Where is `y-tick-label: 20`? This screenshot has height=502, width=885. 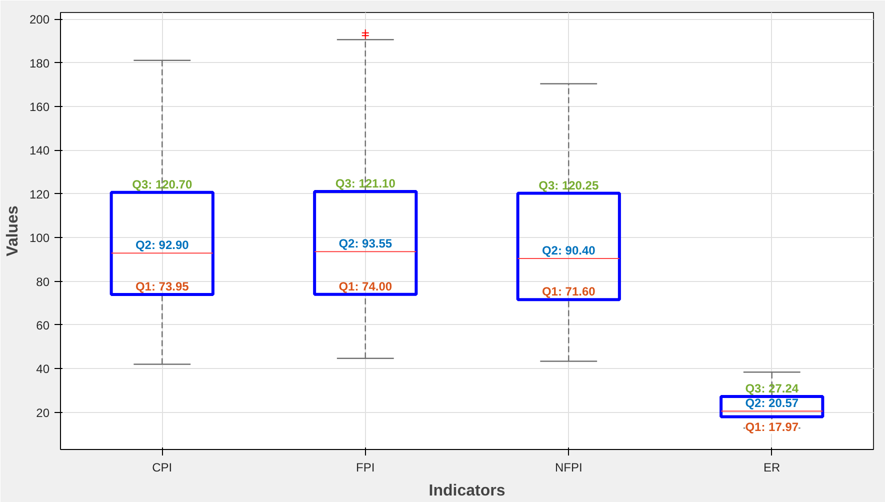
y-tick-label: 20 is located at coordinates (43, 413).